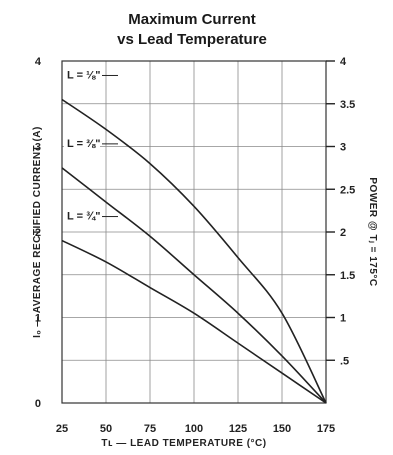 The image size is (393, 455). Describe the element at coordinates (38, 62) in the screenshot. I see `y-tick-label: 4` at that location.